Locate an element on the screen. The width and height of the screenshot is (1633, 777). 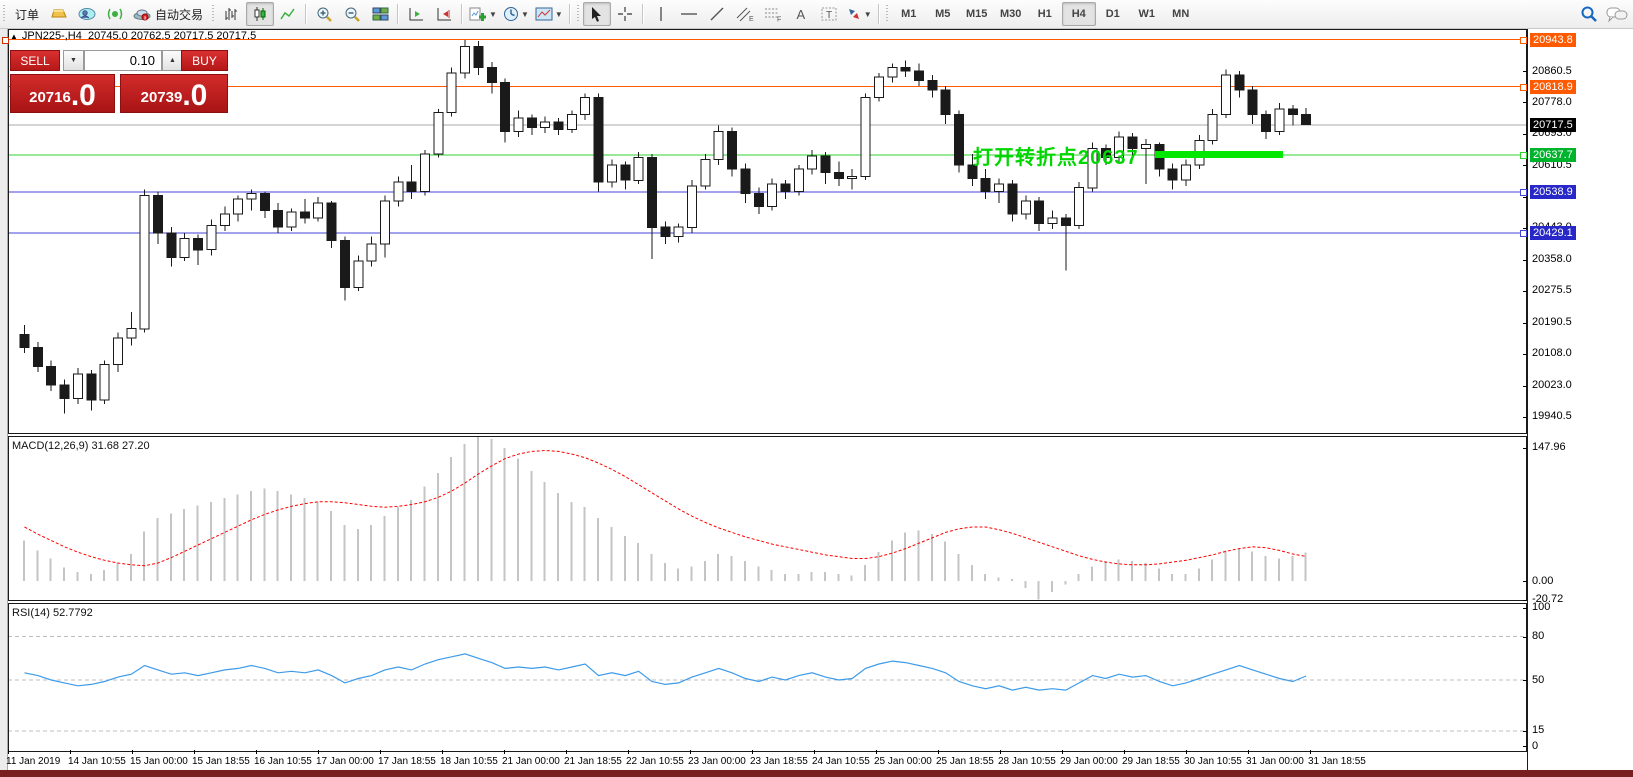
chart-shift-button is located at coordinates (444, 14).